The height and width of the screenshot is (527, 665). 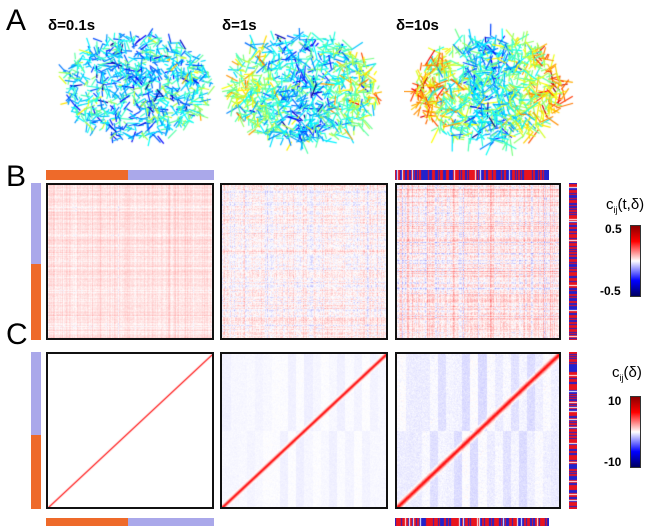 What do you see at coordinates (130, 261) in the screenshot?
I see `matrix-b-0-1s` at bounding box center [130, 261].